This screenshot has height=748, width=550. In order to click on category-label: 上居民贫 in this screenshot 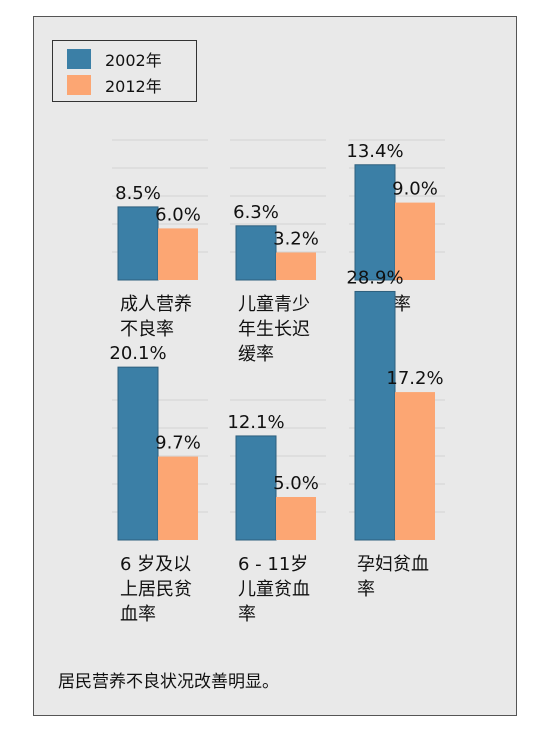, I will do `click(156, 589)`.